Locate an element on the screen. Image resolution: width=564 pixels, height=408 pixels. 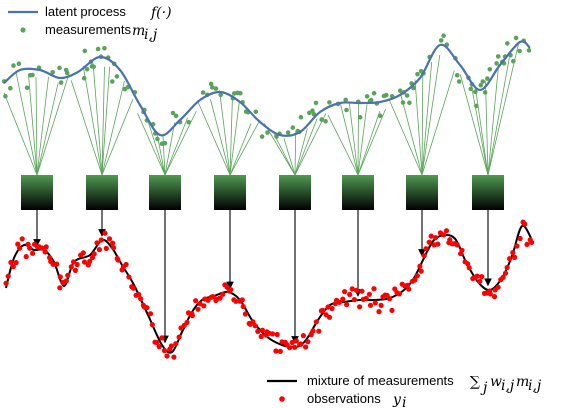
legend-measure-swatch is located at coordinates (23, 30).